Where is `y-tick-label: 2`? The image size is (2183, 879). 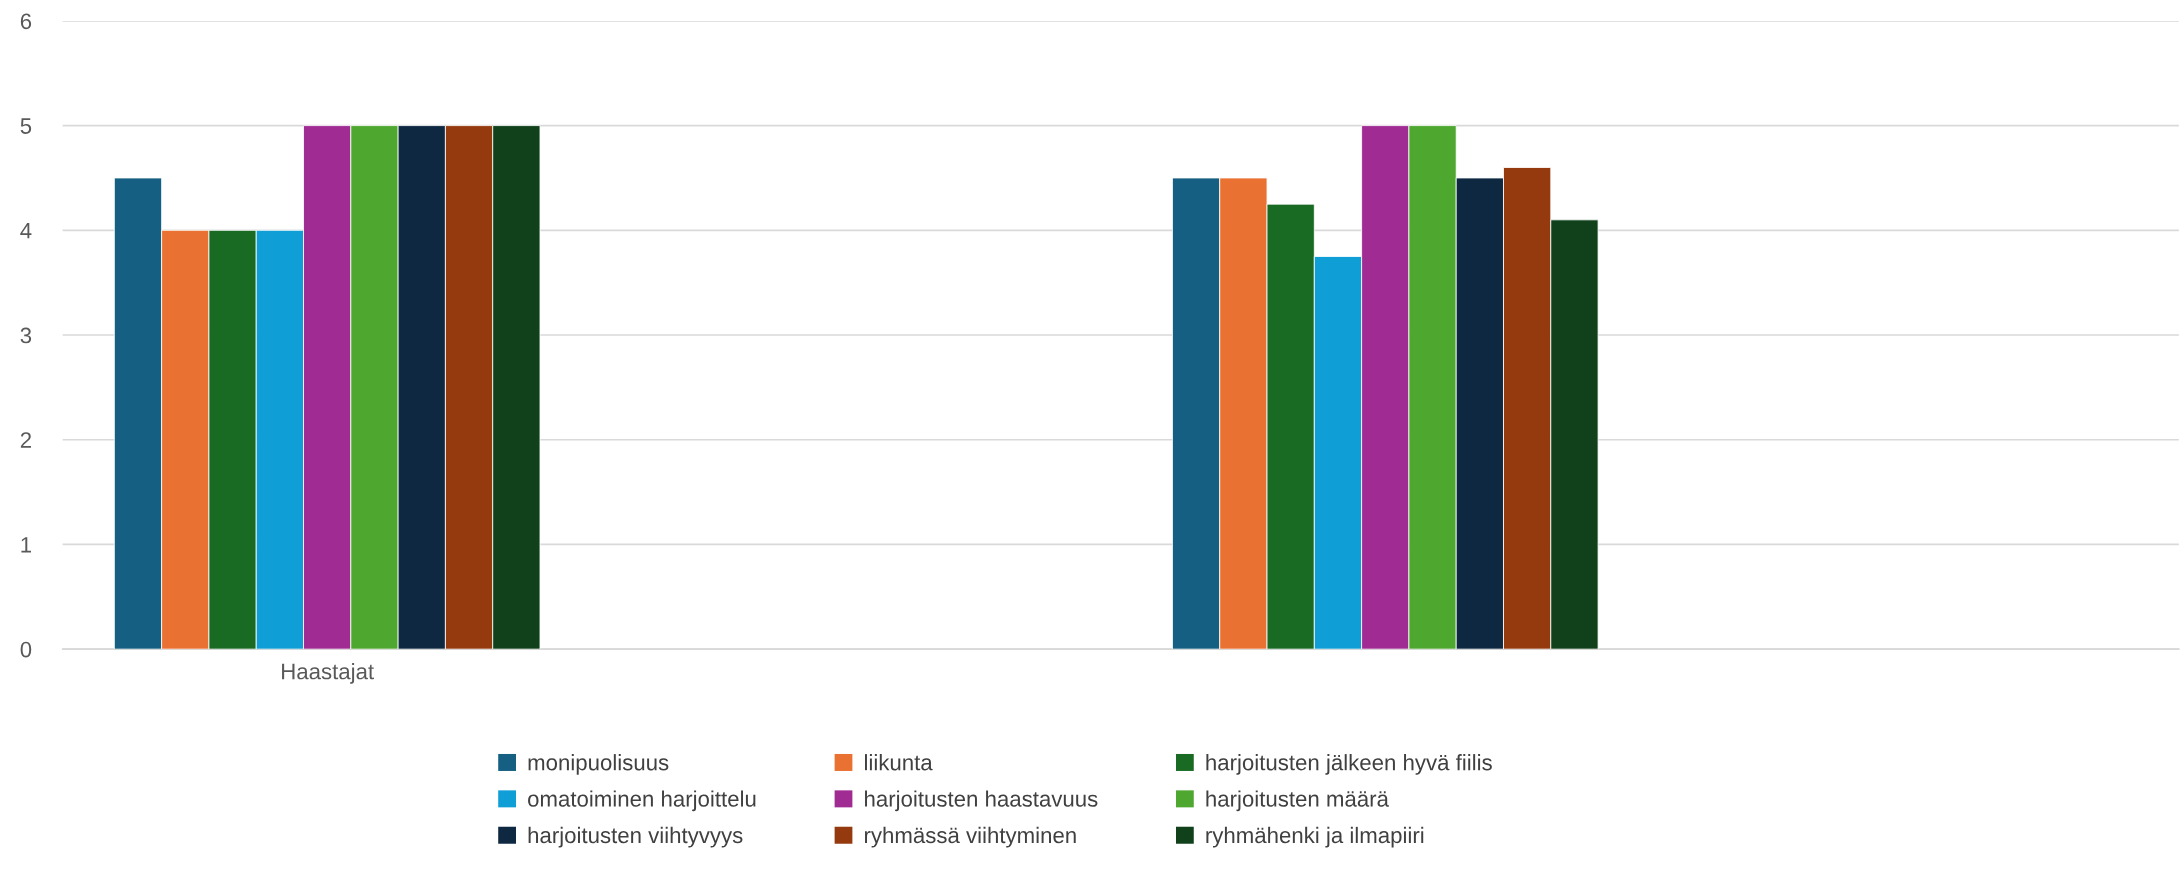
y-tick-label: 2 is located at coordinates (25, 440).